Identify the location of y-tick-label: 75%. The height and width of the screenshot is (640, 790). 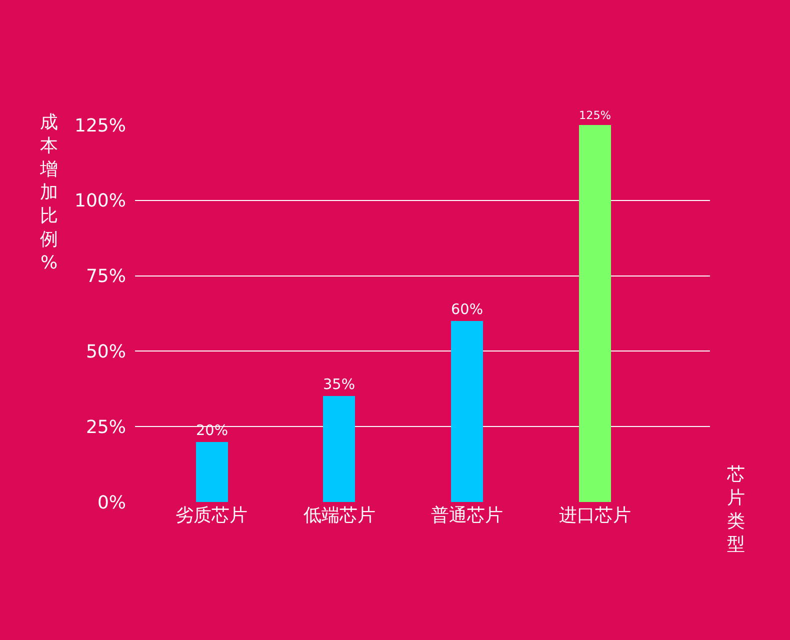
(106, 277).